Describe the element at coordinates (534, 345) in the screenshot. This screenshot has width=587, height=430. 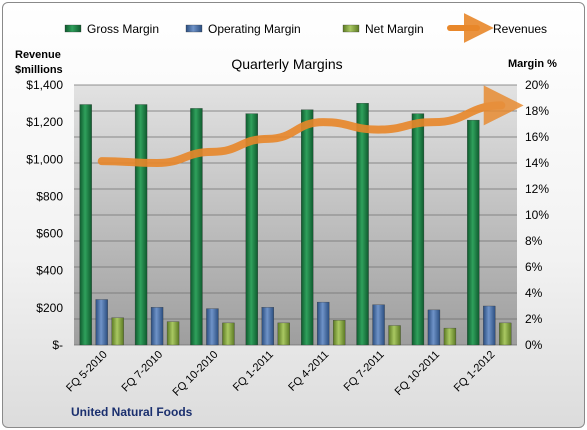
I see `right-tick-label: 0%` at that location.